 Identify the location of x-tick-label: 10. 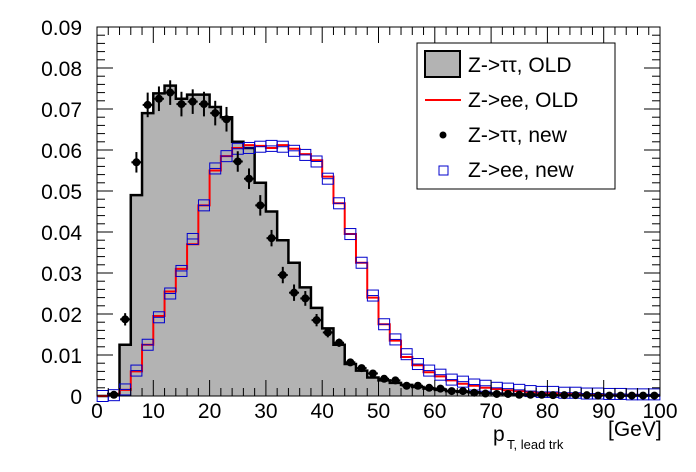
(153, 411).